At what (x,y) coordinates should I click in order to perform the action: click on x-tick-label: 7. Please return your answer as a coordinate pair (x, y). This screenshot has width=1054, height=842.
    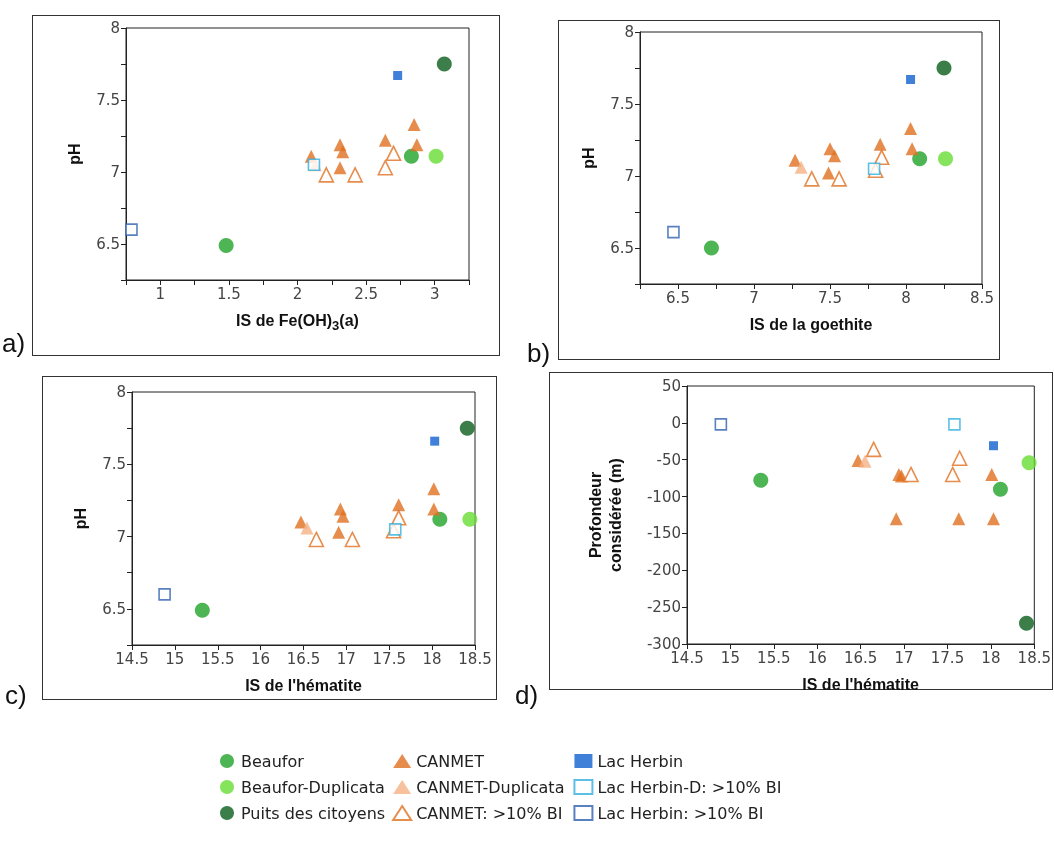
    Looking at the image, I should click on (754, 297).